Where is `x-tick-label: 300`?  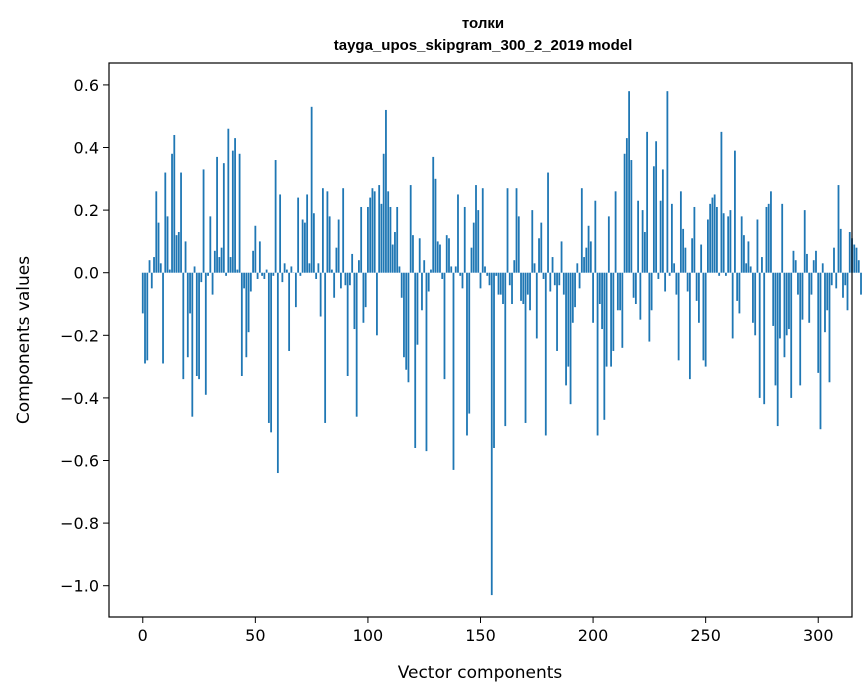
x-tick-label: 300 is located at coordinates (818, 635).